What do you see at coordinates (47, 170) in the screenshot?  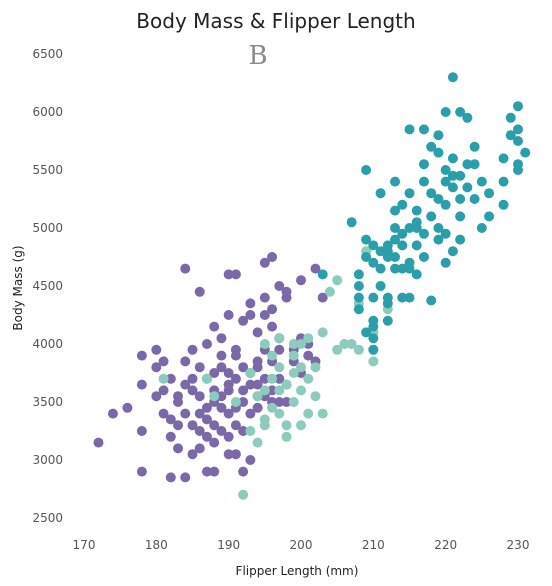 I see `y-tick-label: 5500` at bounding box center [47, 170].